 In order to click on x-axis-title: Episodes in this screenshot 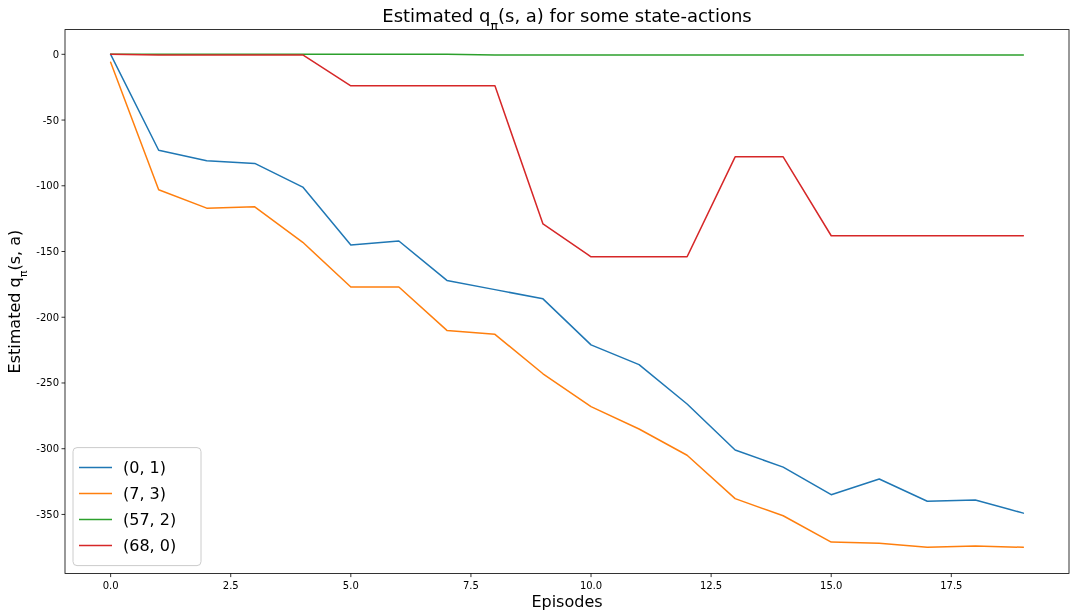, I will do `click(567, 601)`.